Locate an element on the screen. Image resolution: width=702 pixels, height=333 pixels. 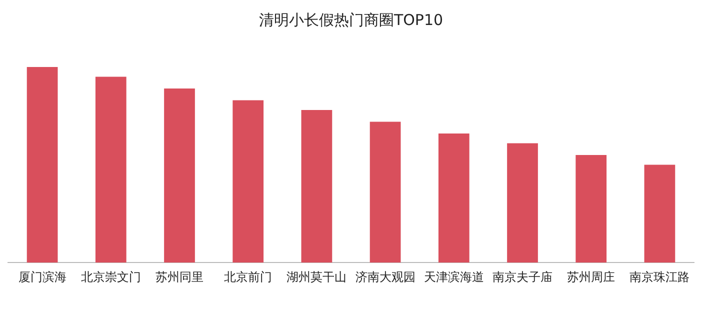
x-tick-label: 天津滨海道 is located at coordinates (454, 277).